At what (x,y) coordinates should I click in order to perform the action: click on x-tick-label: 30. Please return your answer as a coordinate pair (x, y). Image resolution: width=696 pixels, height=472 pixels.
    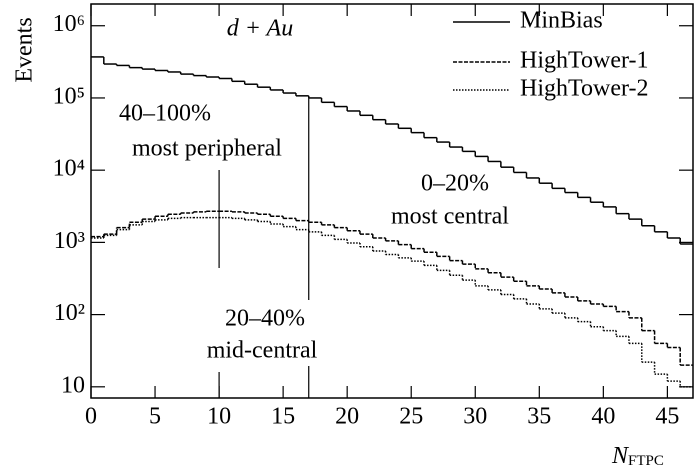
    Looking at the image, I should click on (475, 417).